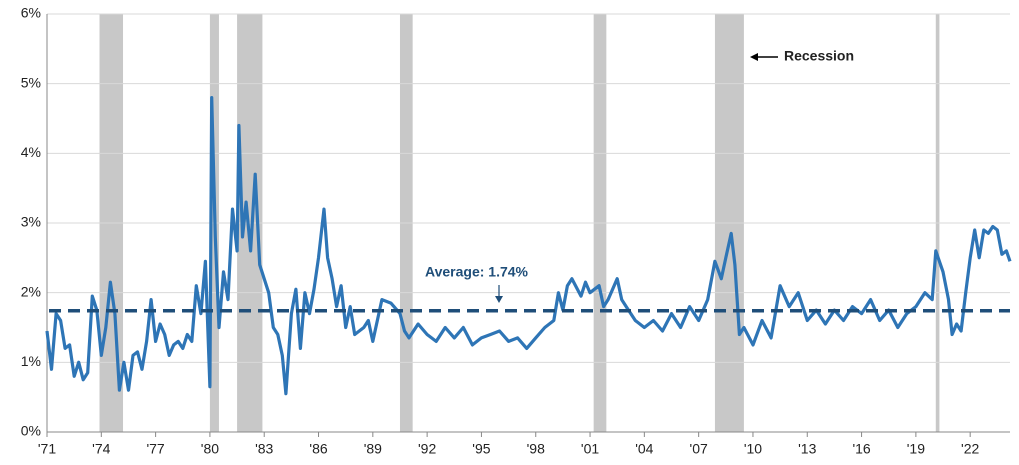 The height and width of the screenshot is (465, 1019). I want to click on x-tick-label: '80, so click(210, 449).